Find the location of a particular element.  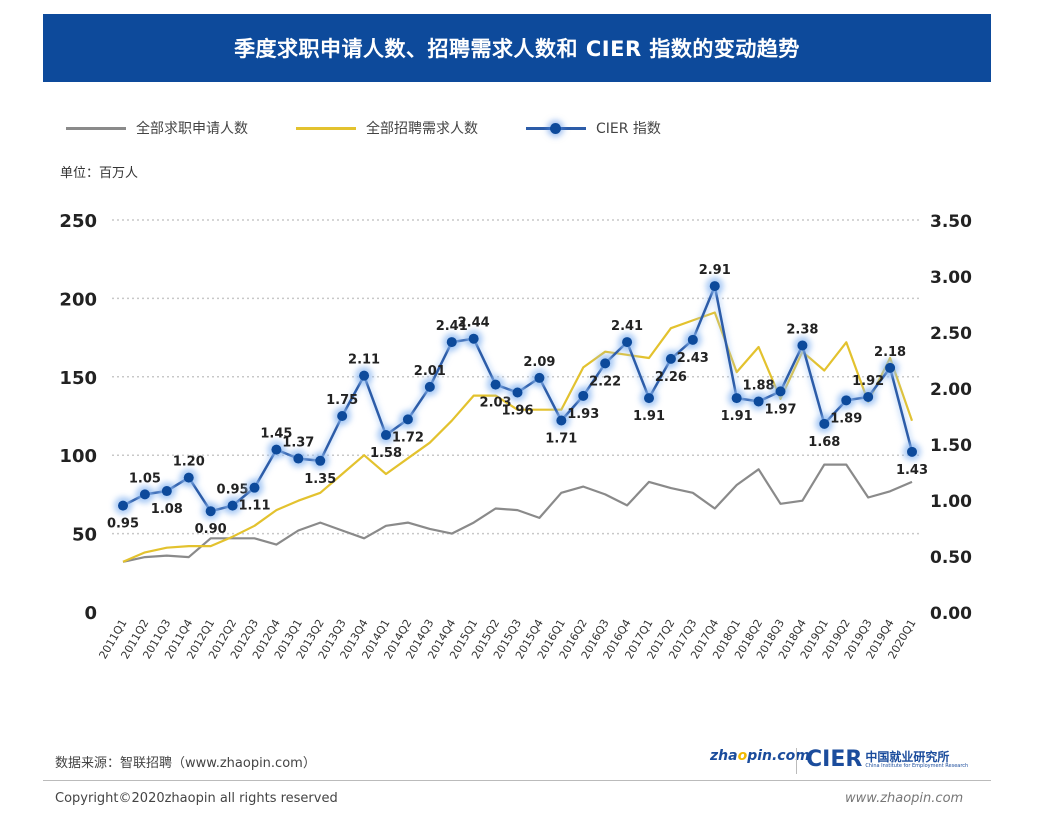

cier-data-label: 1.88 is located at coordinates (759, 385).